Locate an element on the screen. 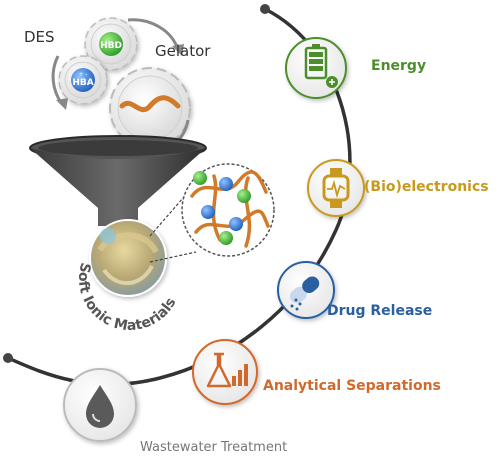 This screenshot has height=458, width=500. energy-label: Energy is located at coordinates (399, 66).